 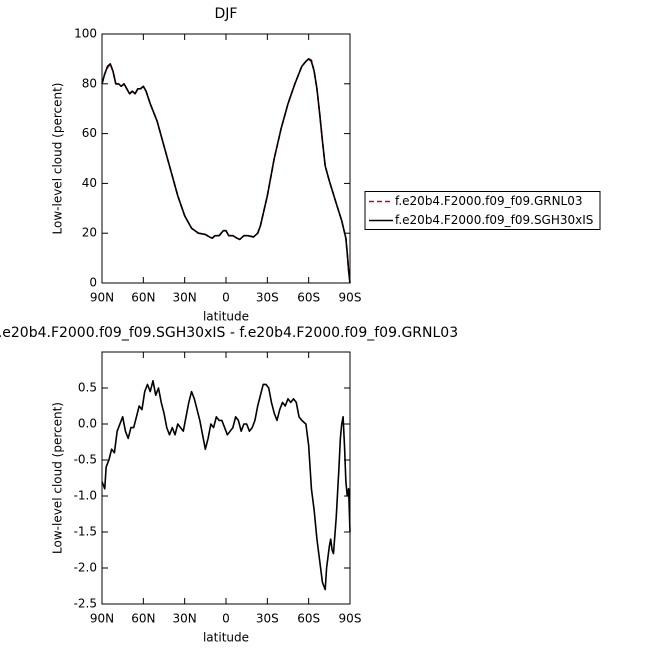 I want to click on legend-label: f.e20b4.F2000.f09_f09.SGH30xIS, so click(x=494, y=220).